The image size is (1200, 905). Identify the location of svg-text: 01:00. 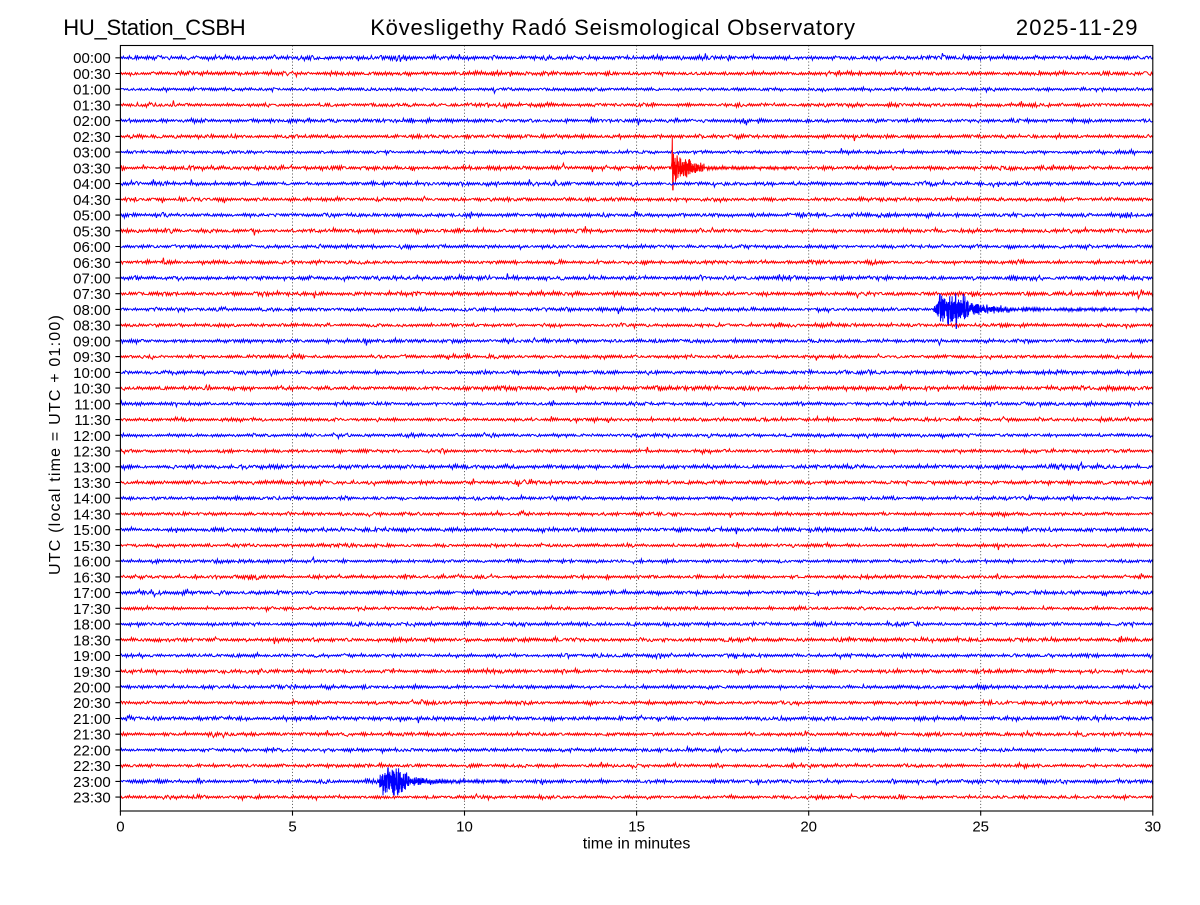
(92, 90).